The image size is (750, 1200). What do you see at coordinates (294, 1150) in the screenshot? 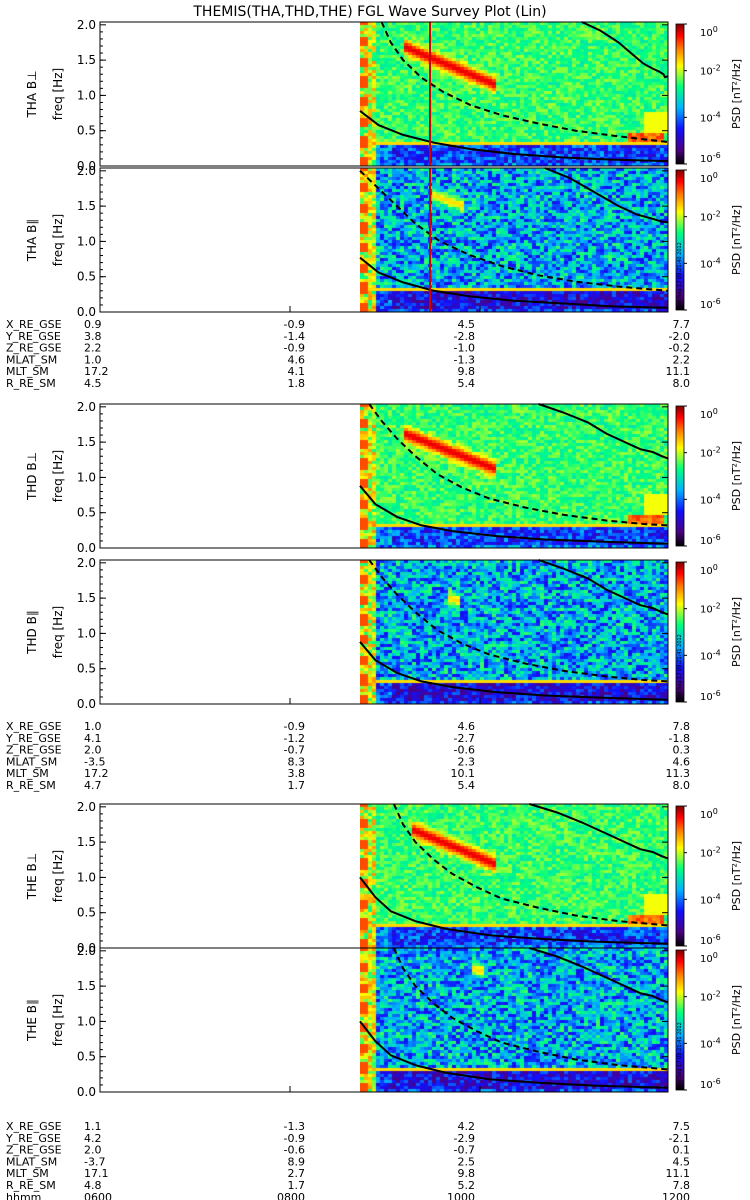
I see `ephemeris-value: -0.6` at bounding box center [294, 1150].